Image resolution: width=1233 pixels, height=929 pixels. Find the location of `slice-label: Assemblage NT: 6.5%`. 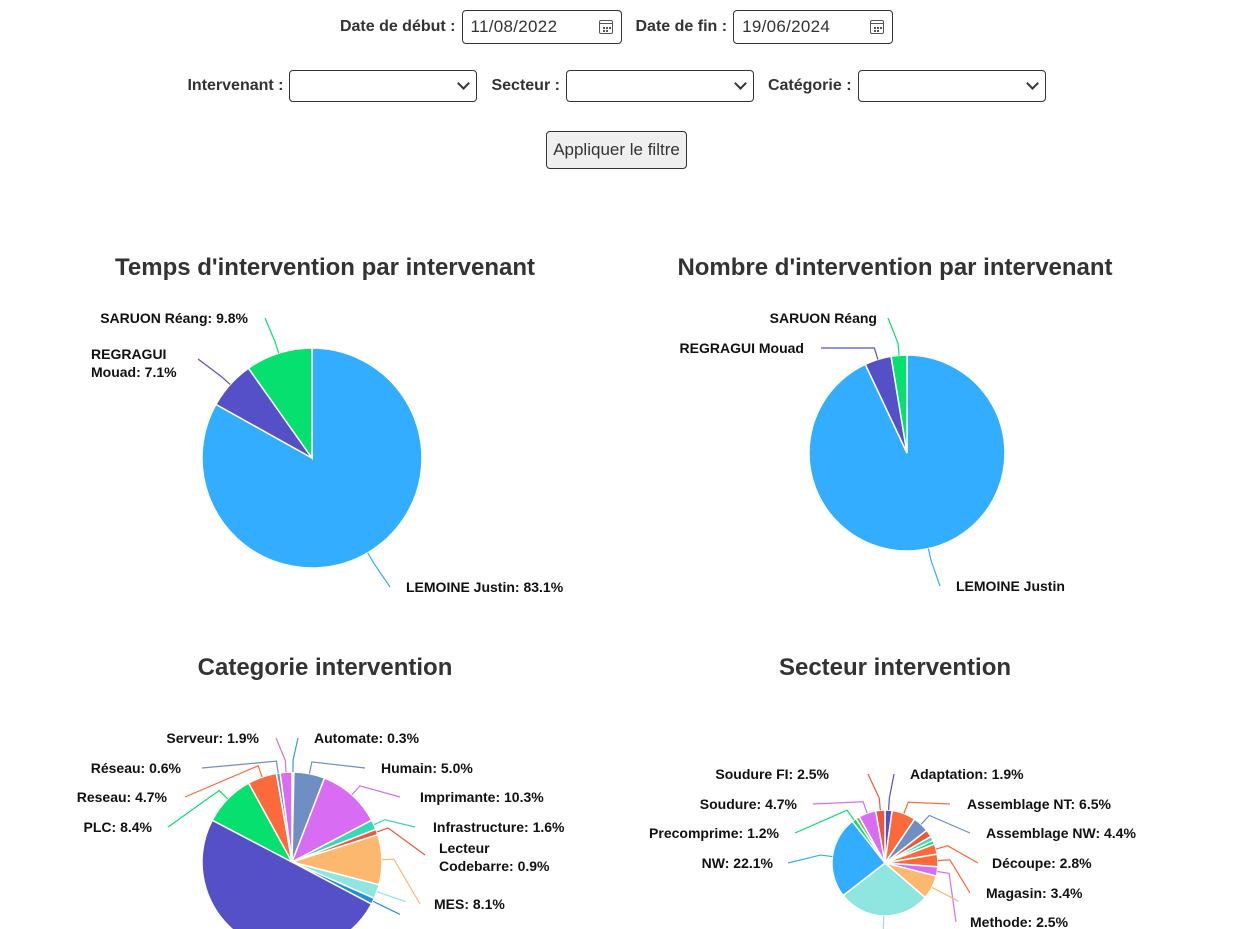

slice-label: Assemblage NT: 6.5% is located at coordinates (1039, 804).